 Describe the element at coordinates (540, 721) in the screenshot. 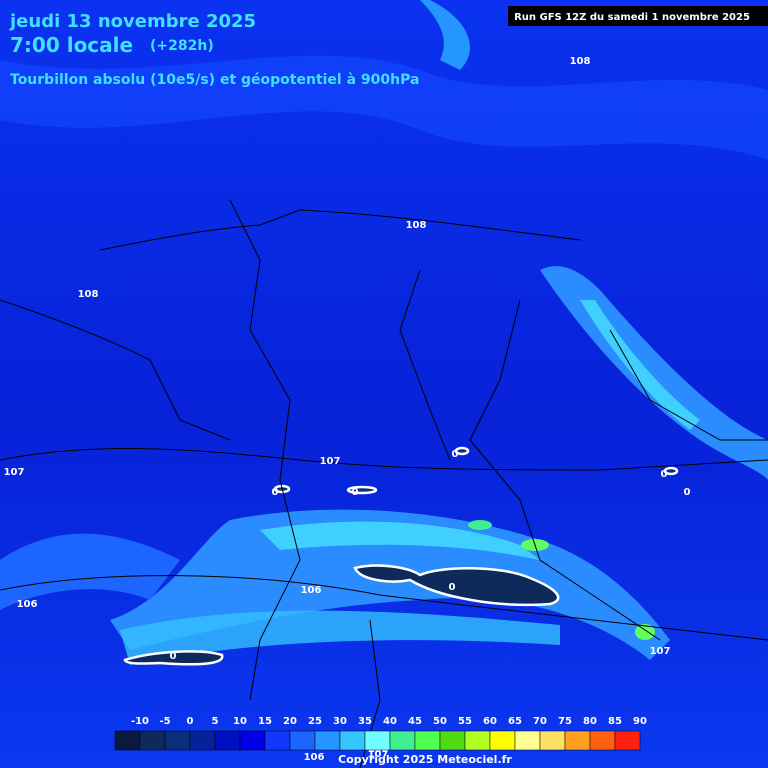

I see `legend-label: 70` at that location.